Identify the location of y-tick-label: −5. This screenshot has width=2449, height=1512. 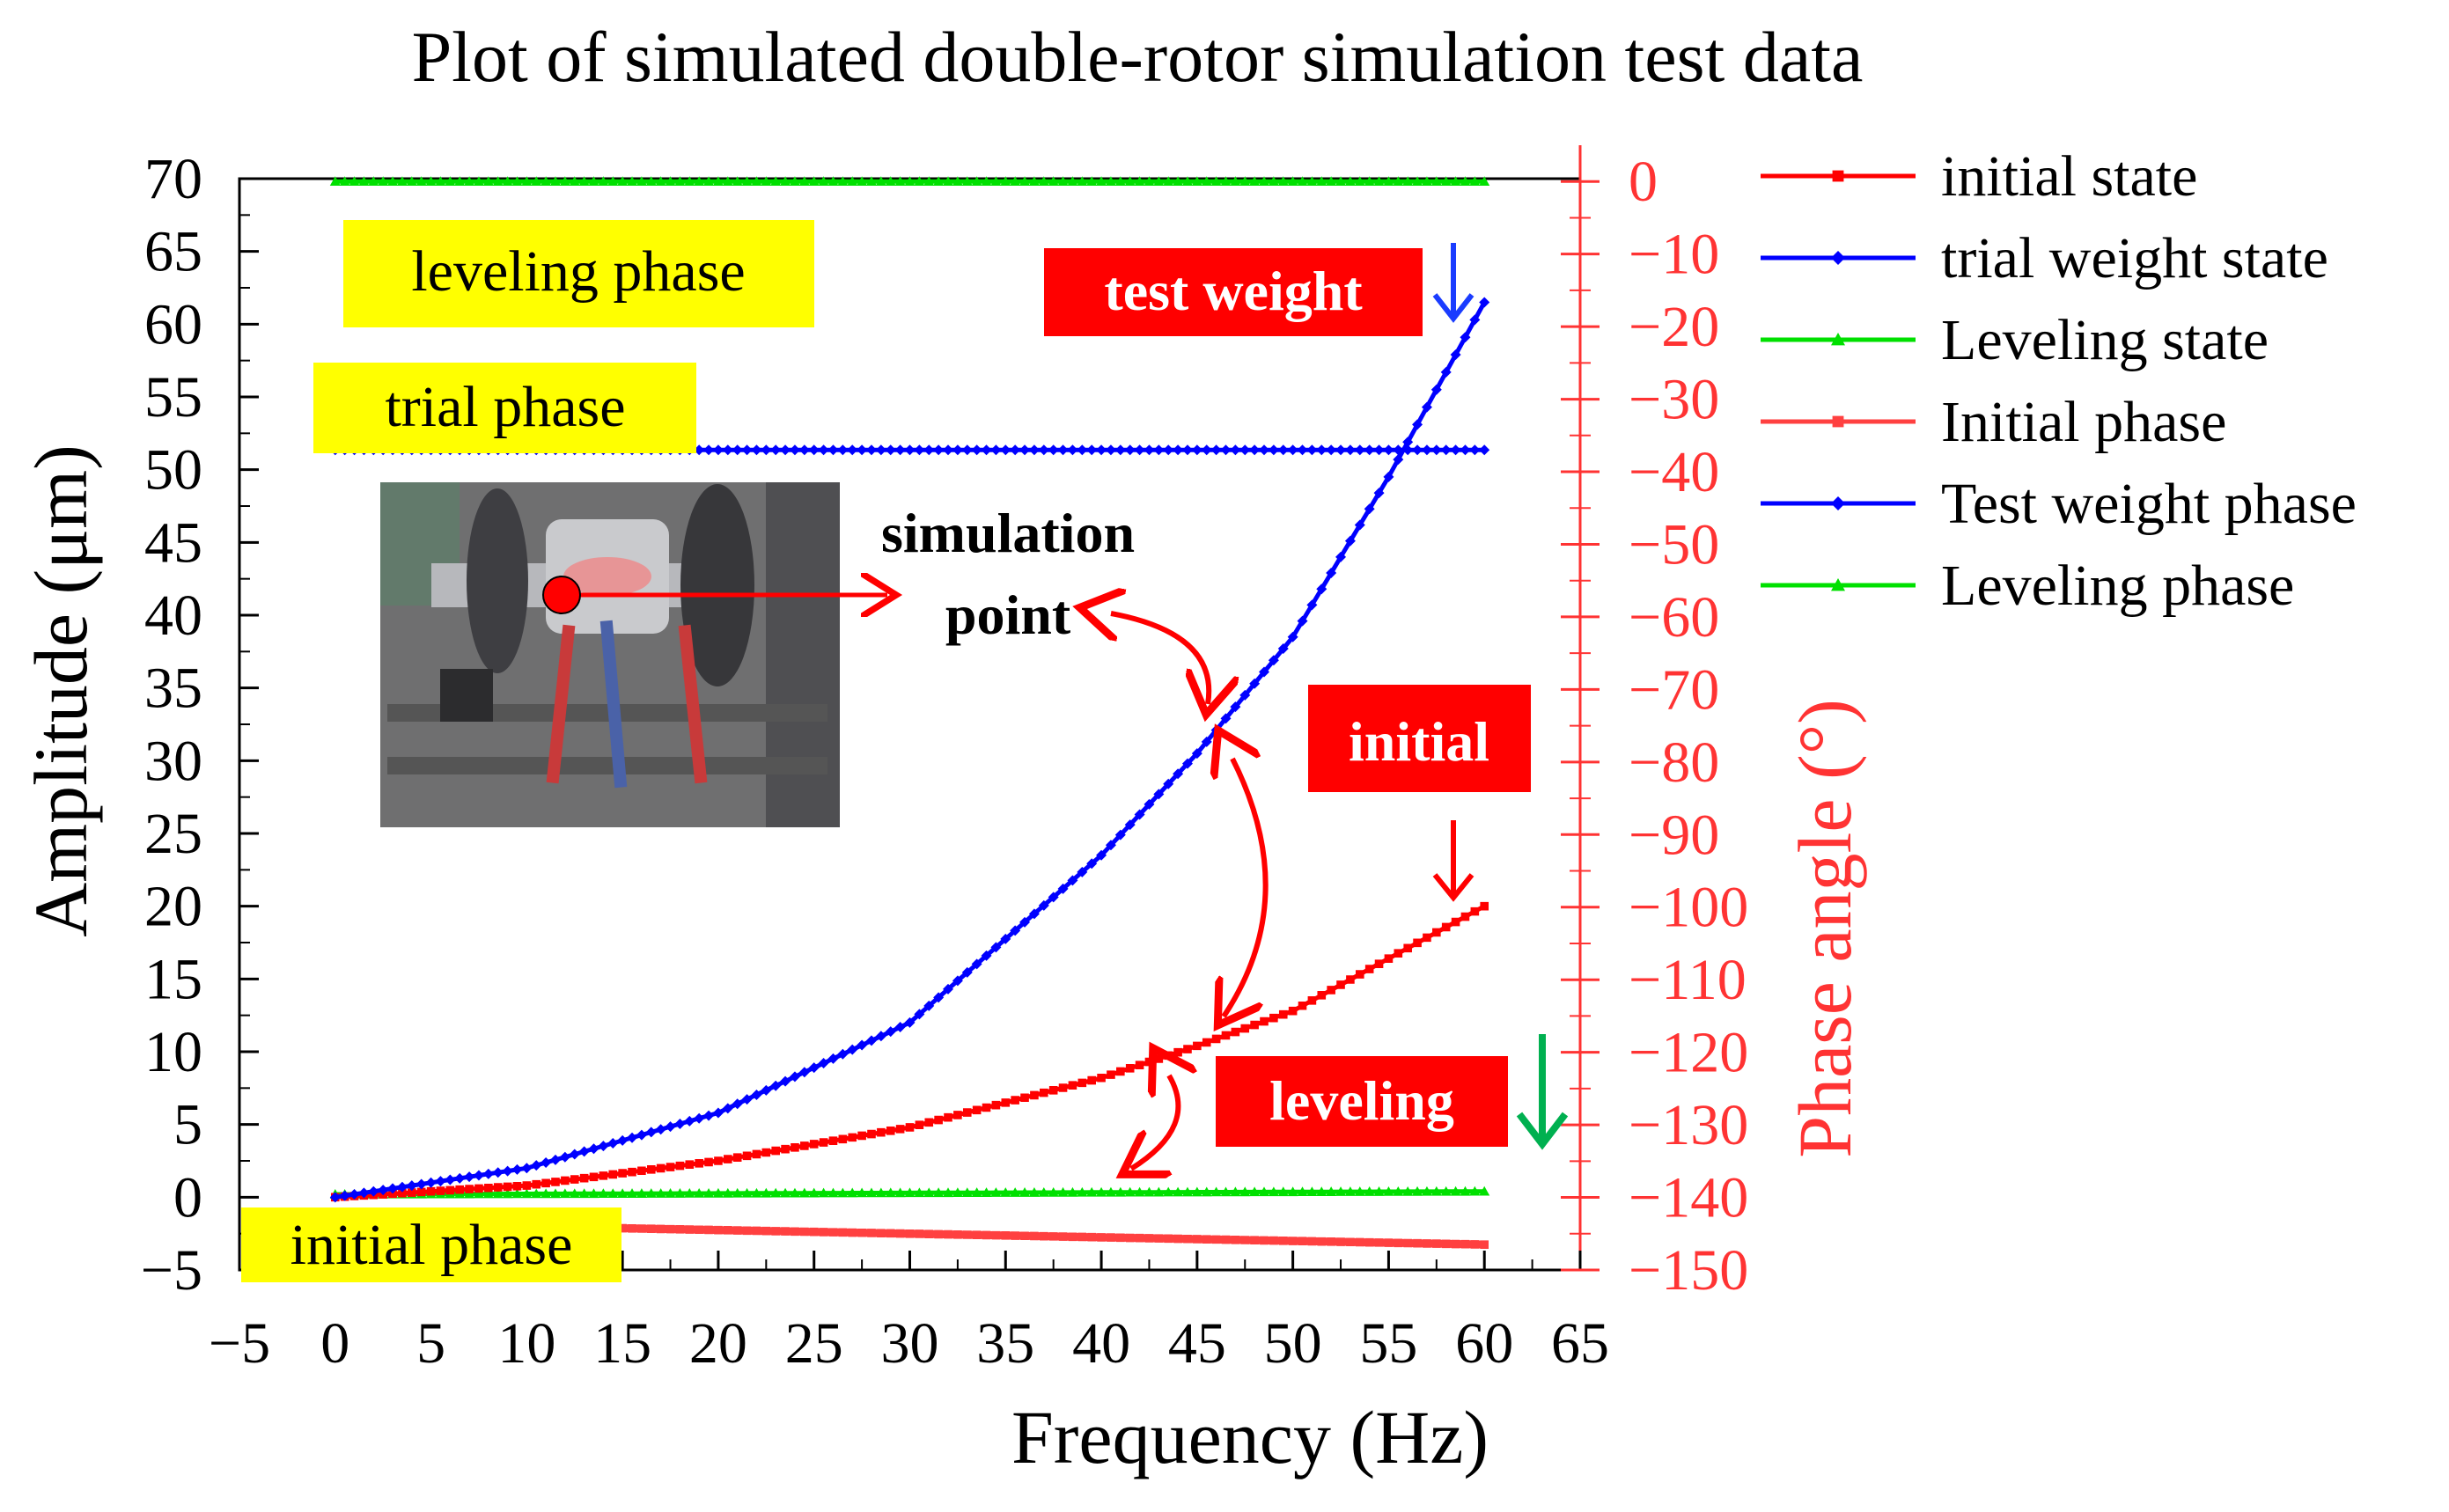
(171, 1270).